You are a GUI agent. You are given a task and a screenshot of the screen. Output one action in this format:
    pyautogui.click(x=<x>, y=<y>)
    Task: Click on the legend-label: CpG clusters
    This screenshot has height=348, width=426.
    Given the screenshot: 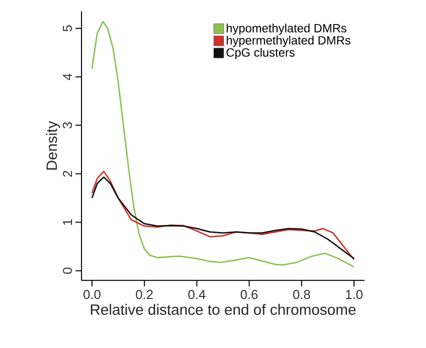 What is the action you would take?
    pyautogui.click(x=260, y=54)
    